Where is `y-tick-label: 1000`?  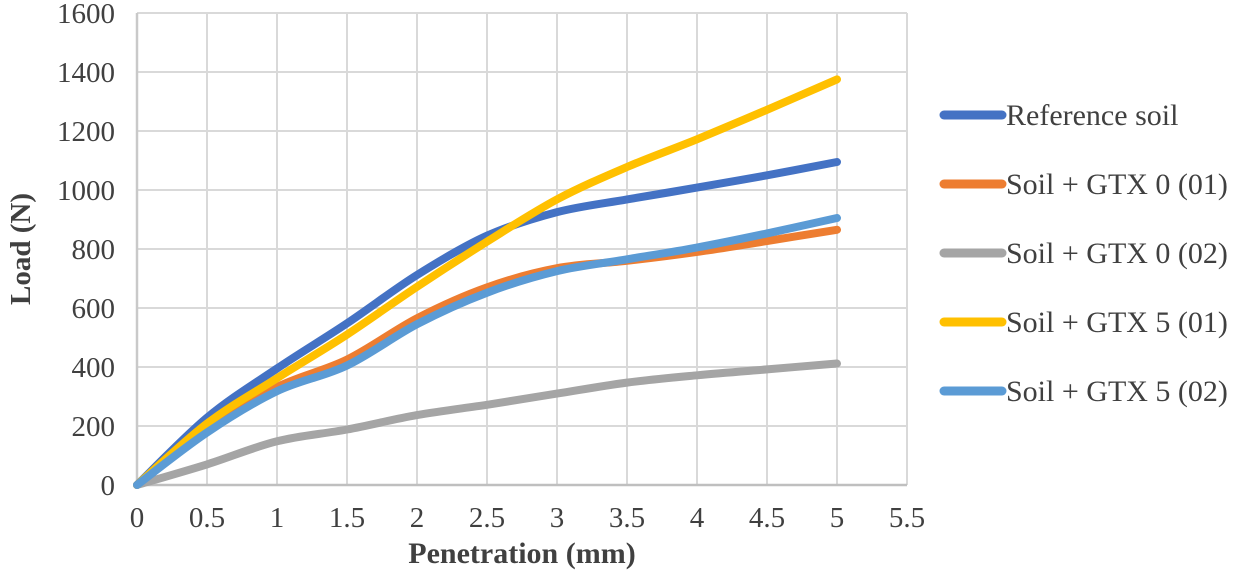 y-tick-label: 1000 is located at coordinates (86, 191).